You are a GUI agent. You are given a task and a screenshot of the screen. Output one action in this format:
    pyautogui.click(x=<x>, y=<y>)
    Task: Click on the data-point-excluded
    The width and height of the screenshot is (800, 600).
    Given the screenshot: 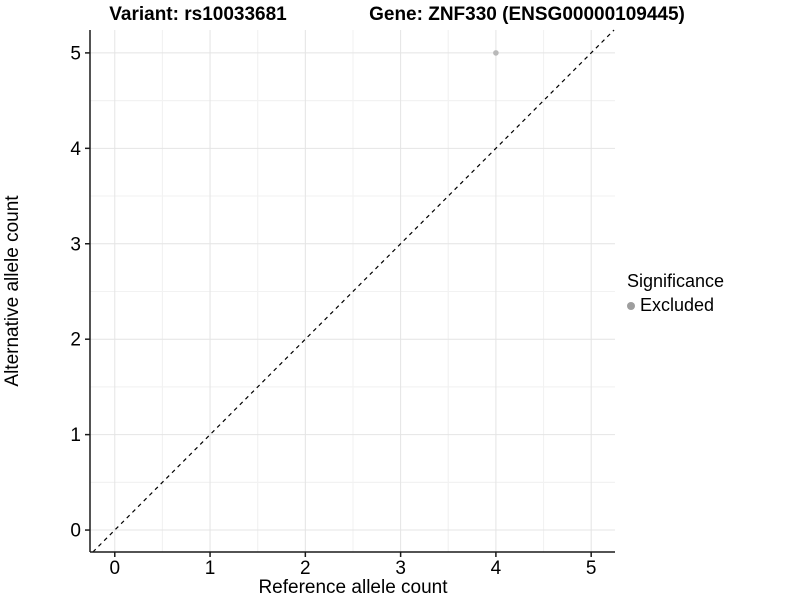 What is the action you would take?
    pyautogui.click(x=496, y=53)
    